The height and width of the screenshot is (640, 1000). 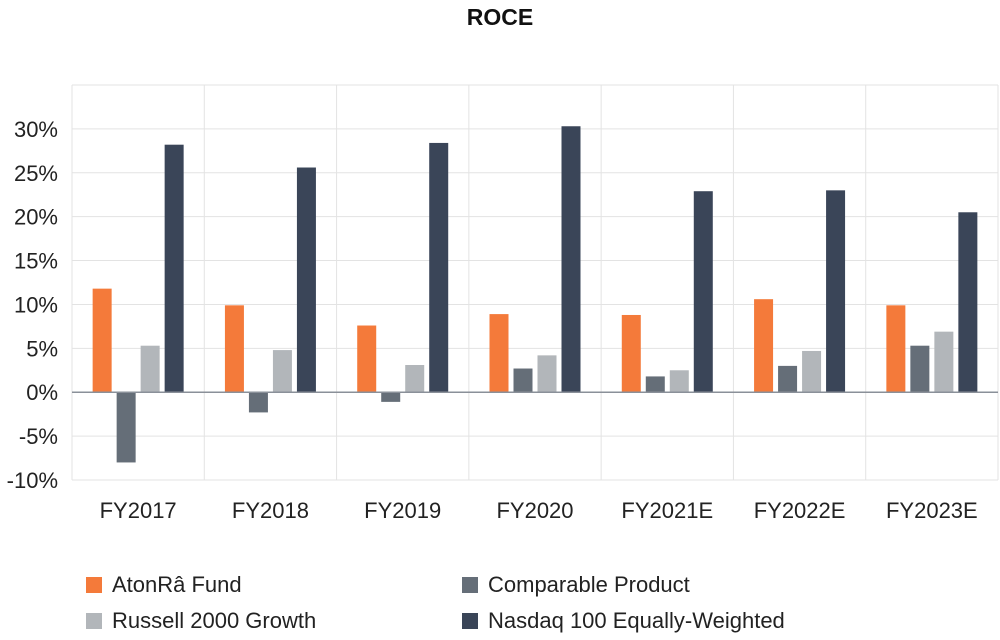 I want to click on bar-3-FY2023E, so click(x=944, y=362).